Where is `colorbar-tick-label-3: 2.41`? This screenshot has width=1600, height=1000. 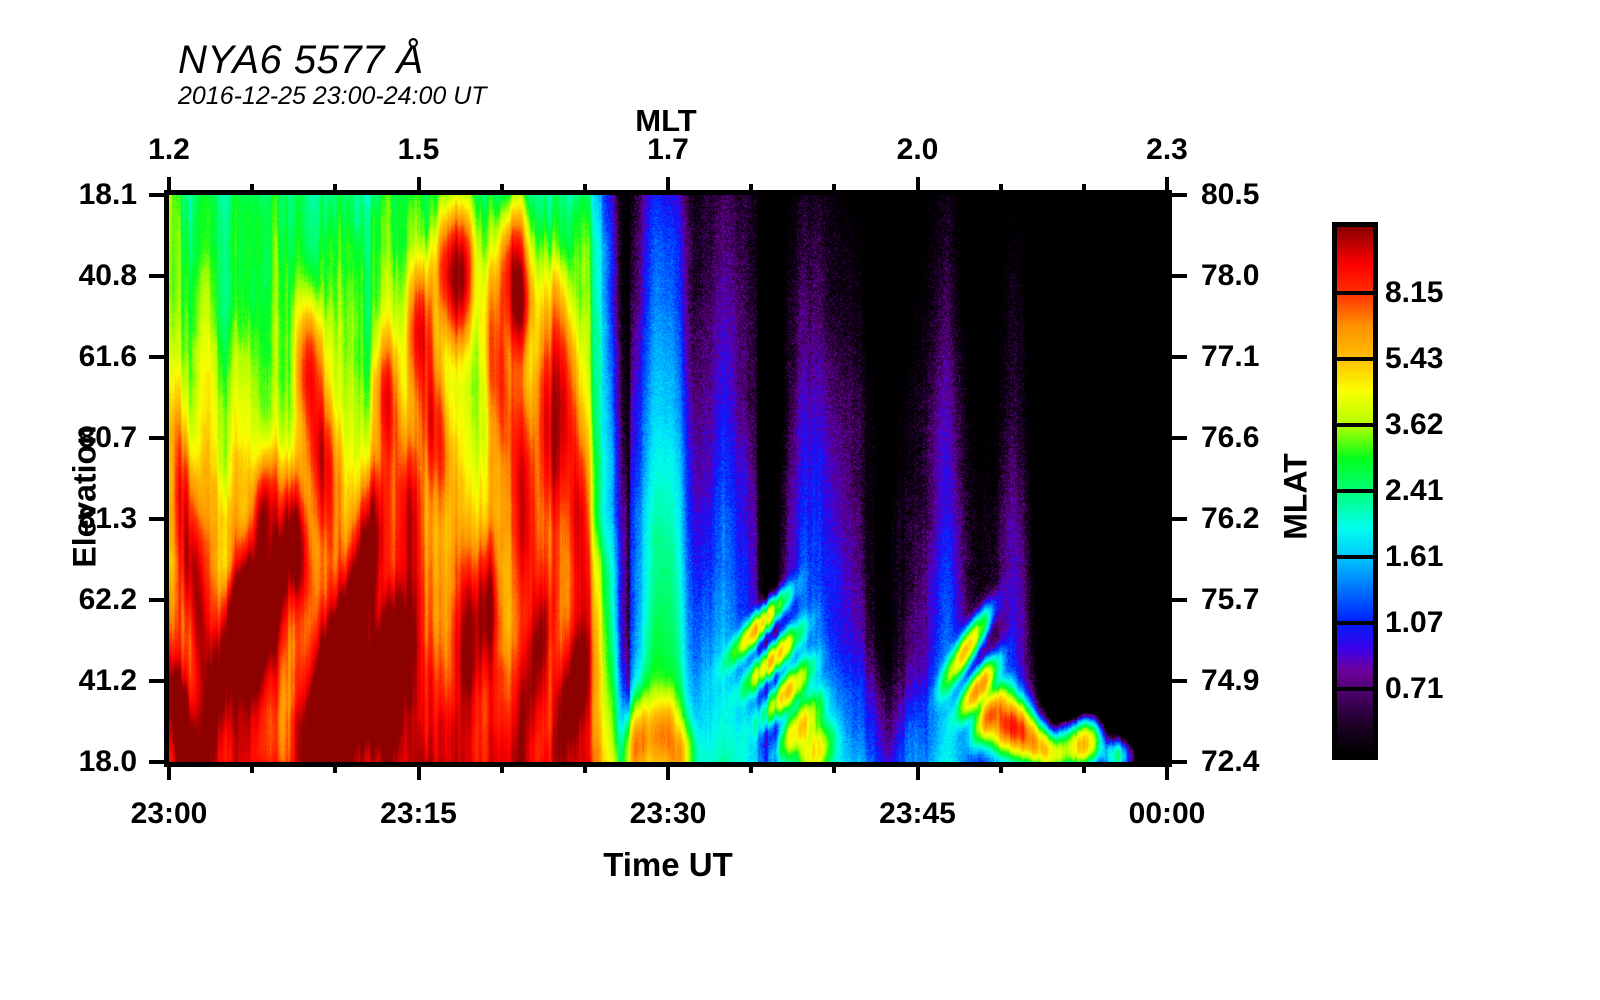 colorbar-tick-label-3: 2.41 is located at coordinates (1414, 490).